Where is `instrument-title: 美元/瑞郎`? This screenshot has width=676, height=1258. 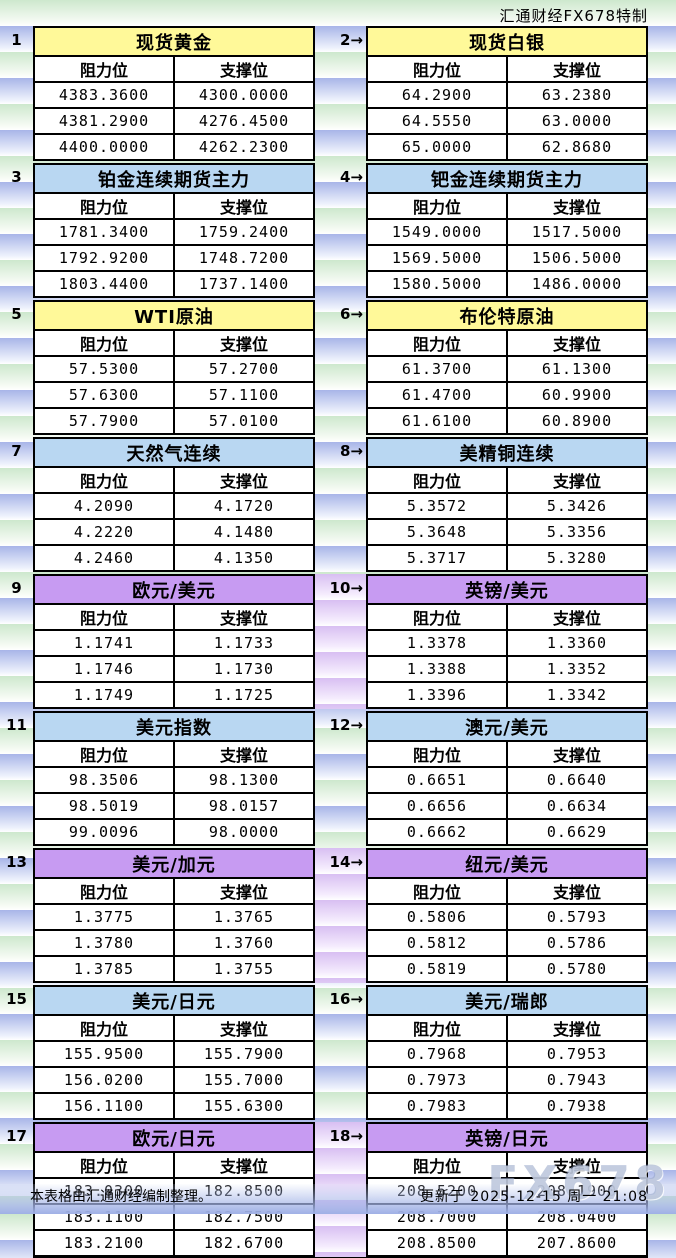
instrument-title: 美元/瑞郎 is located at coordinates (507, 1000).